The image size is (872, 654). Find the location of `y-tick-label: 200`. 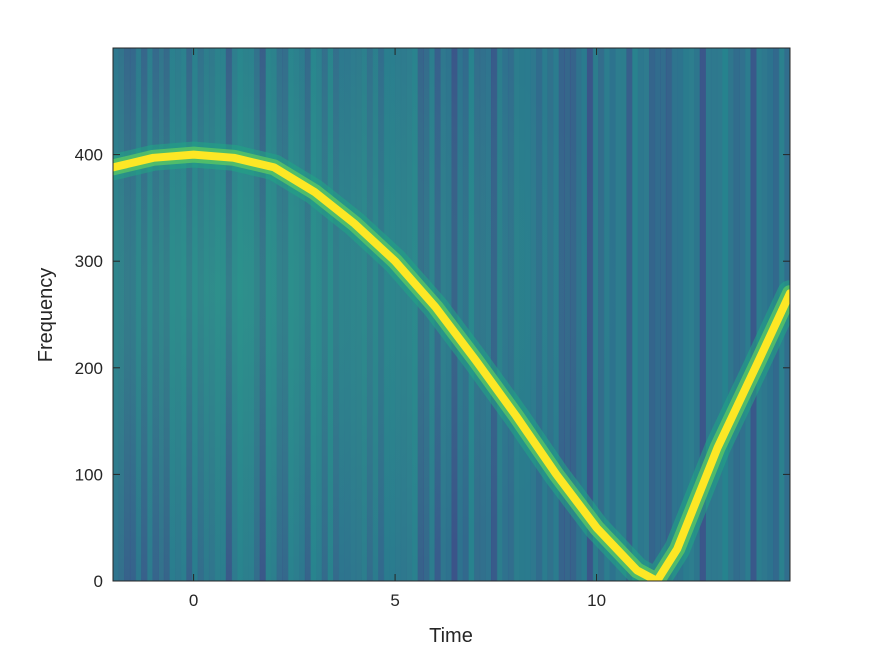

y-tick-label: 200 is located at coordinates (89, 368).